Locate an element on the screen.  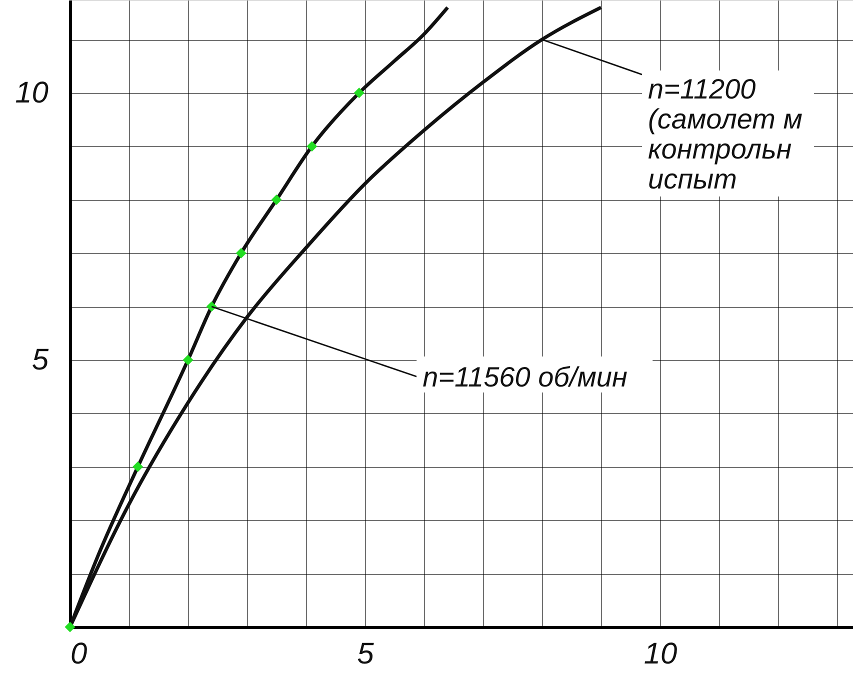
annotation: n=11560 об/мин is located at coordinates (525, 377).